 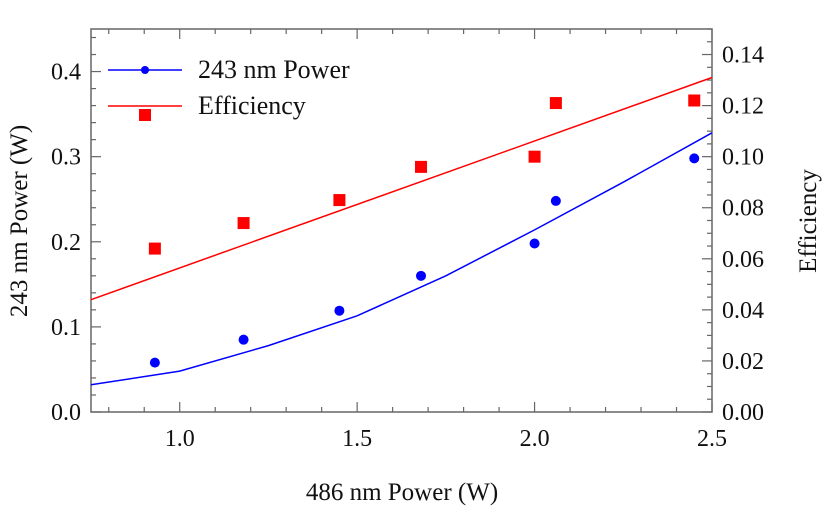 What do you see at coordinates (252, 105) in the screenshot?
I see `legend-label: Efficiency` at bounding box center [252, 105].